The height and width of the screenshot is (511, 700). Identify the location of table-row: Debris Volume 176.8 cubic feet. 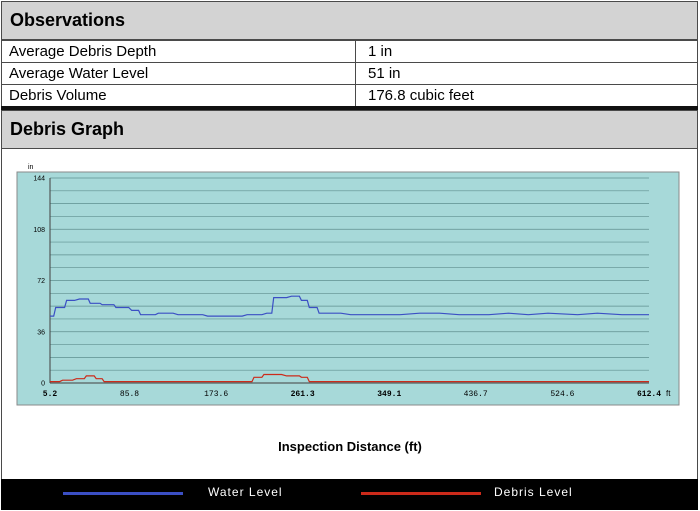
(349, 95).